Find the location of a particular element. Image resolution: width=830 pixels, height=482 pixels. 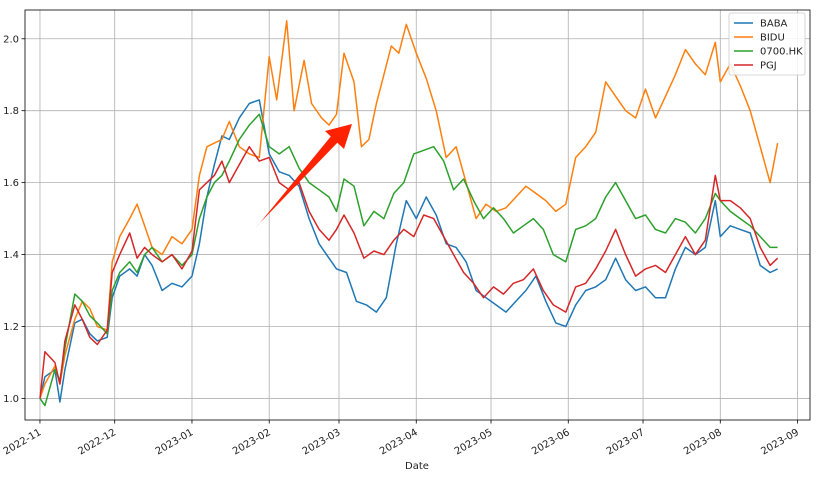

legend-item-pgj: PGJ is located at coordinates (755, 66).